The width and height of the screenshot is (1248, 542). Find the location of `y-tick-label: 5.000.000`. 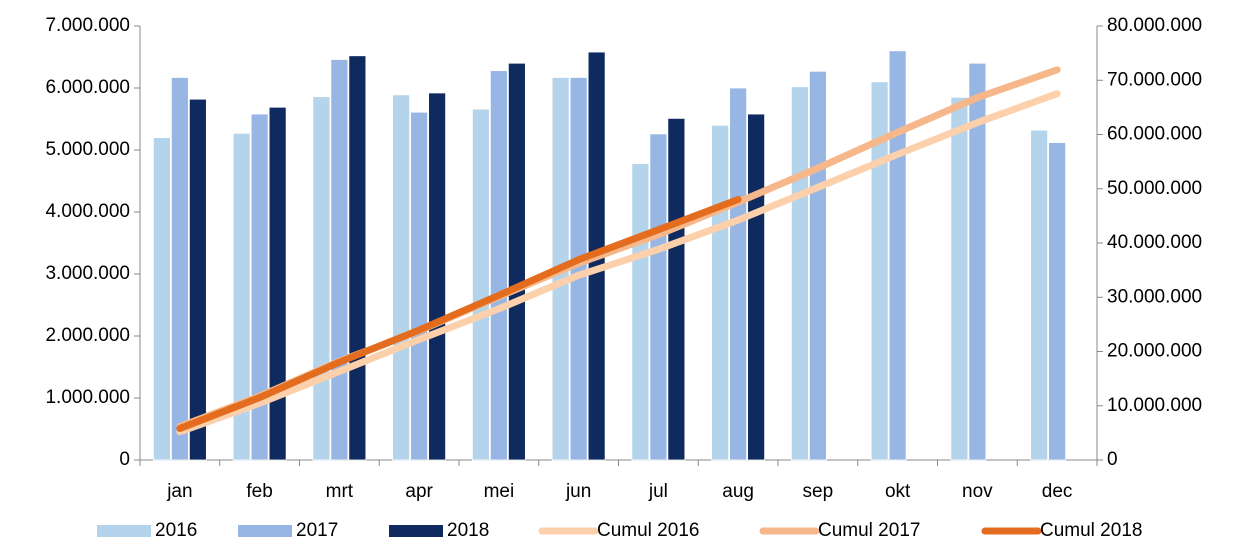

y-tick-label: 5.000.000 is located at coordinates (87, 149).